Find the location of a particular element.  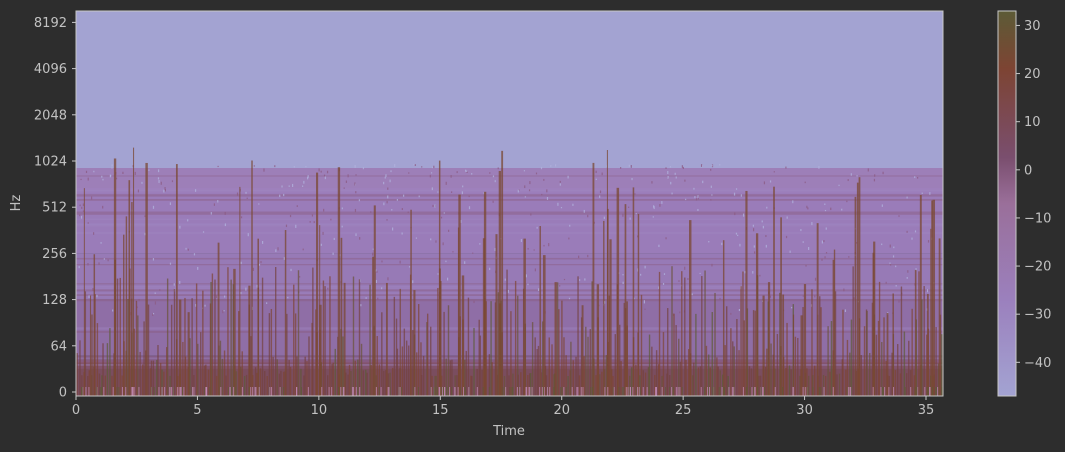

colorbar-tick-label: −20 is located at coordinates (1037, 267).